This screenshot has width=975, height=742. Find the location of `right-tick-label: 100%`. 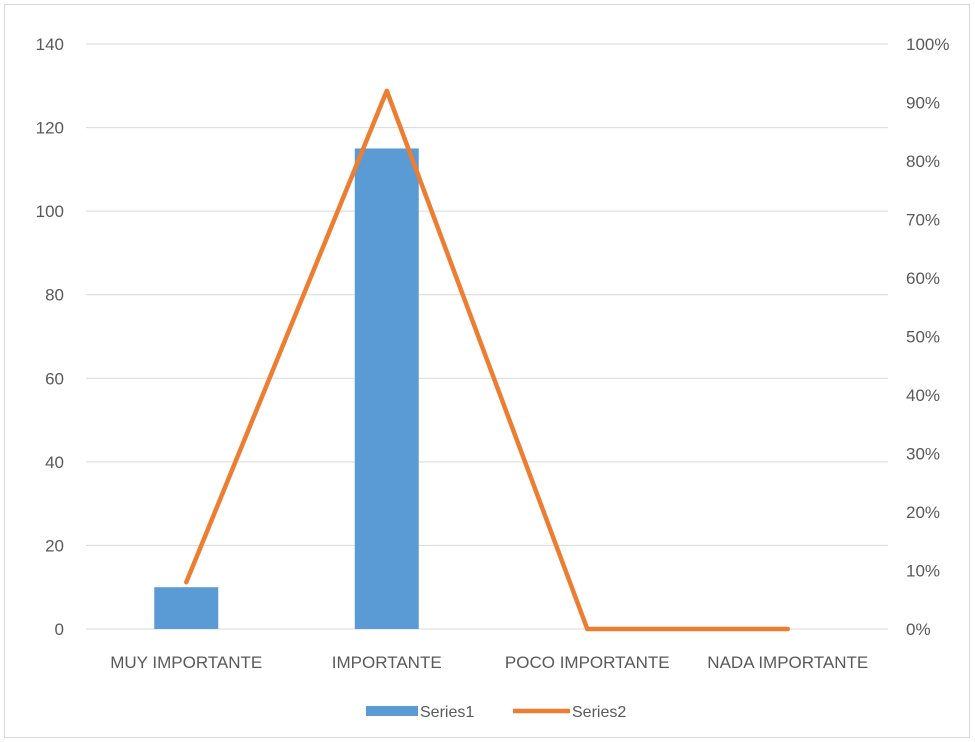

right-tick-label: 100% is located at coordinates (927, 44).